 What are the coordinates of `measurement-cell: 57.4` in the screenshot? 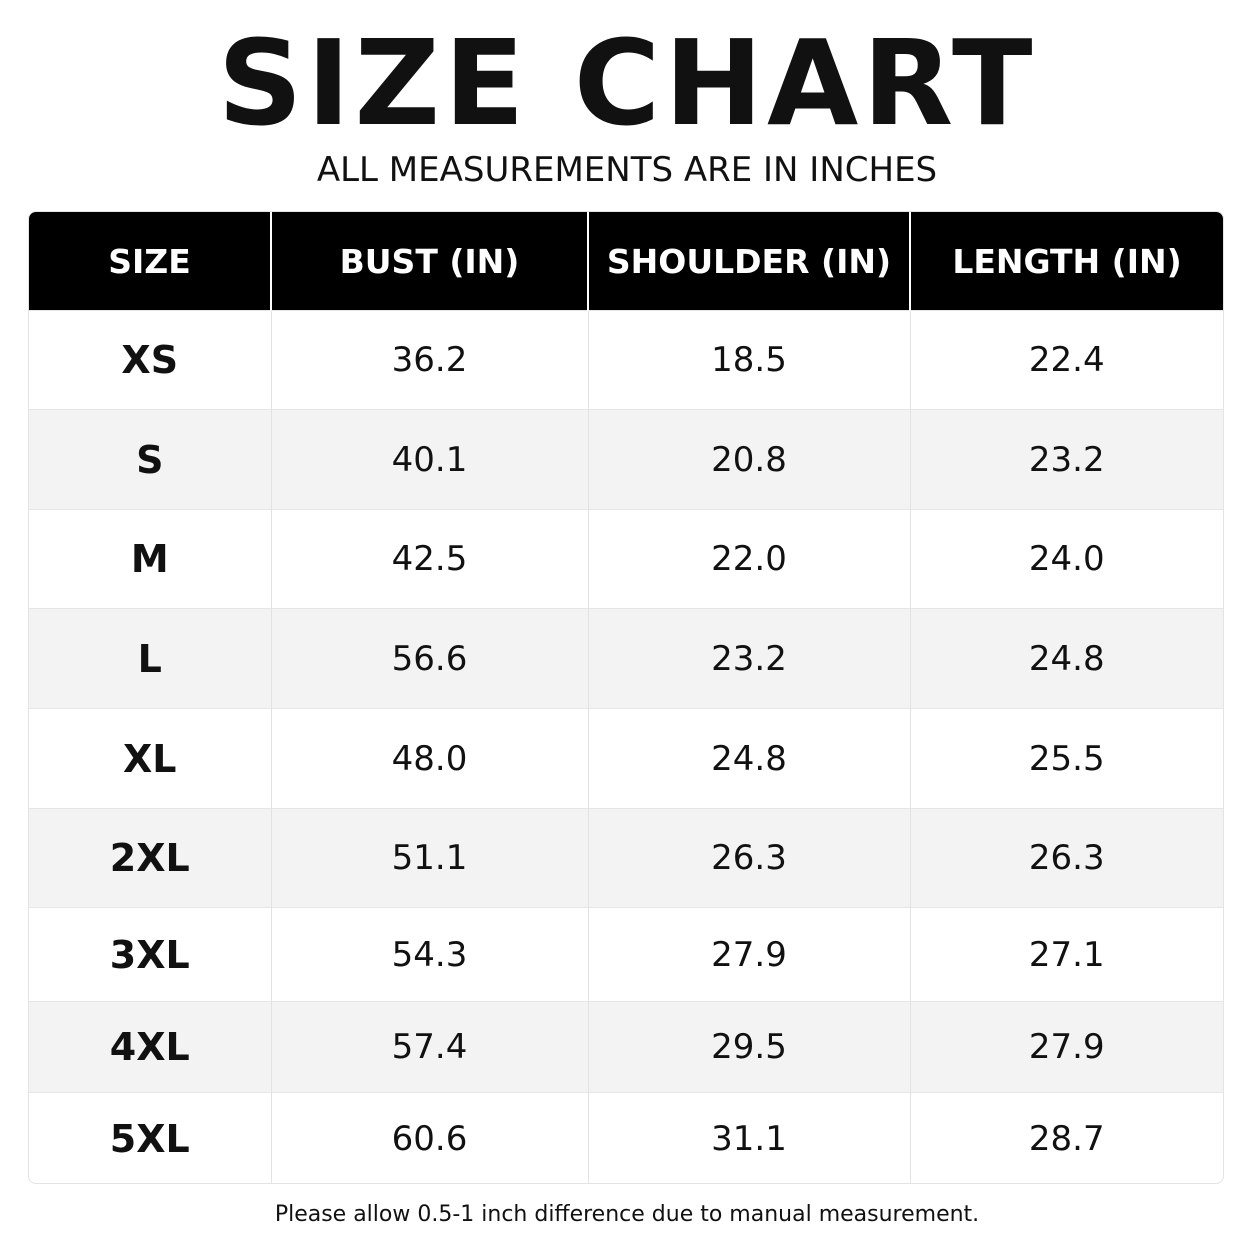 It's located at (430, 1047).